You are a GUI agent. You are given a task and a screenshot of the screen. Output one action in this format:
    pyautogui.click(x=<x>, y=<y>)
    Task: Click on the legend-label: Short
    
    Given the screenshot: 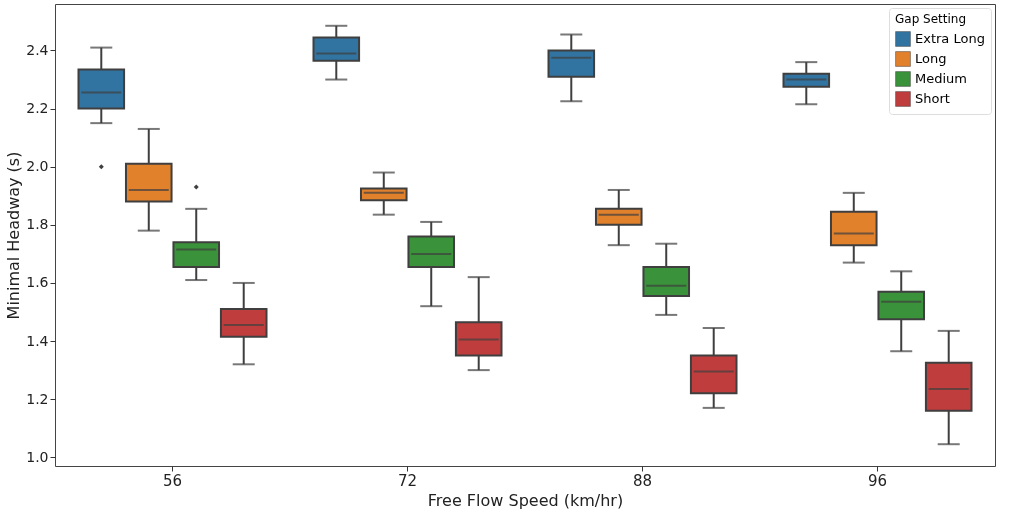 What is the action you would take?
    pyautogui.click(x=932, y=98)
    